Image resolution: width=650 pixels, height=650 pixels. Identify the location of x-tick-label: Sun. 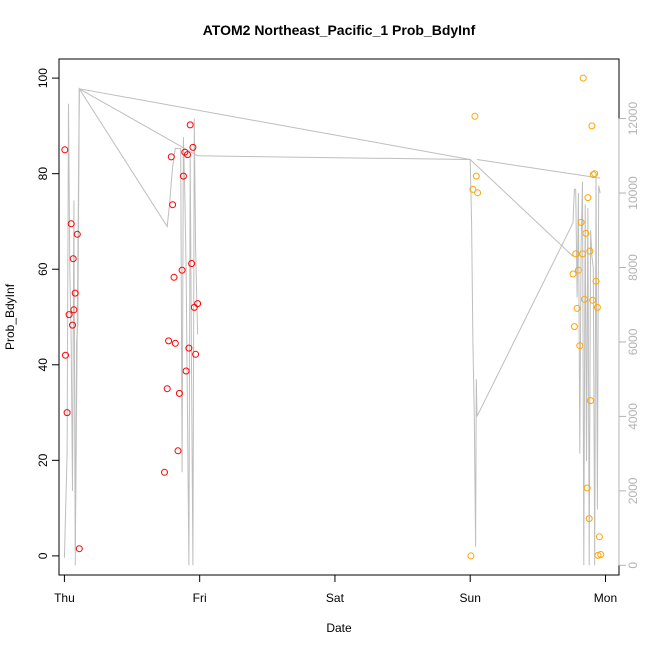
(470, 598).